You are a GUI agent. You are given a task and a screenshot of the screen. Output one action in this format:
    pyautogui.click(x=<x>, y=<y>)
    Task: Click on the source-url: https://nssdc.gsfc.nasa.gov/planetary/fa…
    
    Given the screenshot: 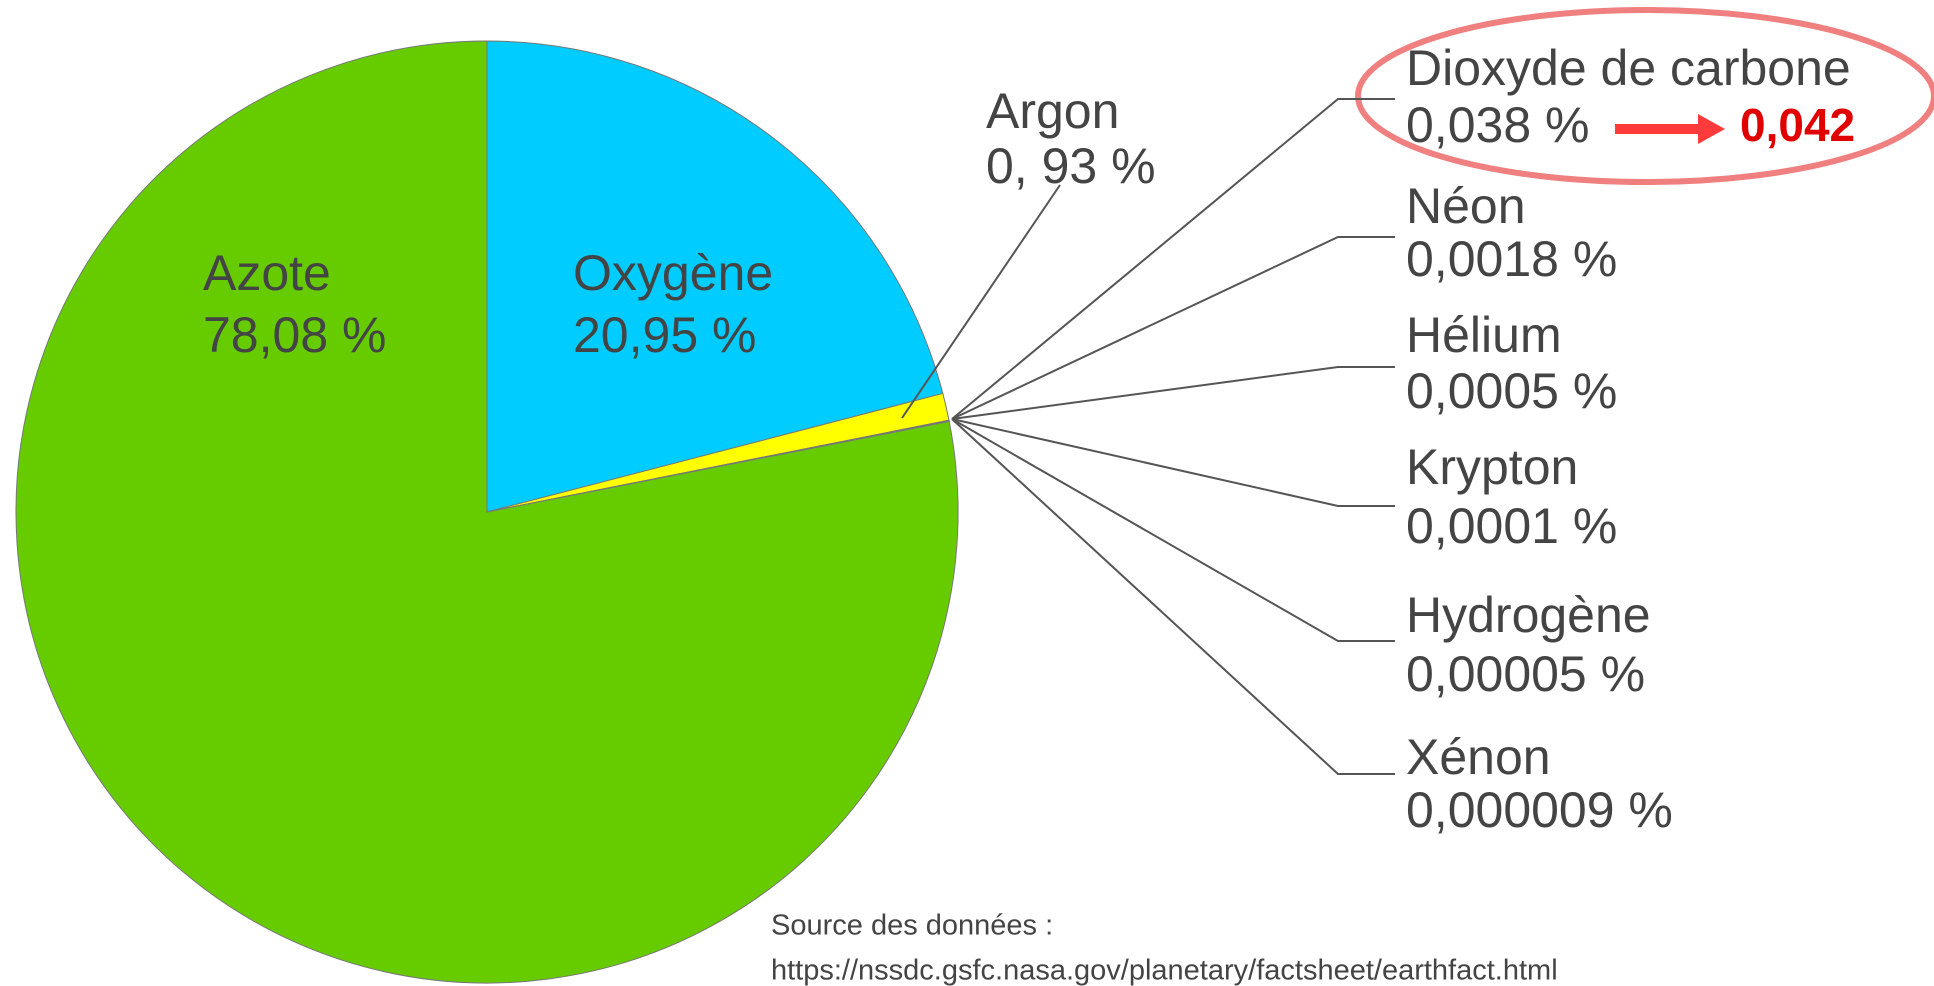 What is the action you would take?
    pyautogui.click(x=1164, y=970)
    